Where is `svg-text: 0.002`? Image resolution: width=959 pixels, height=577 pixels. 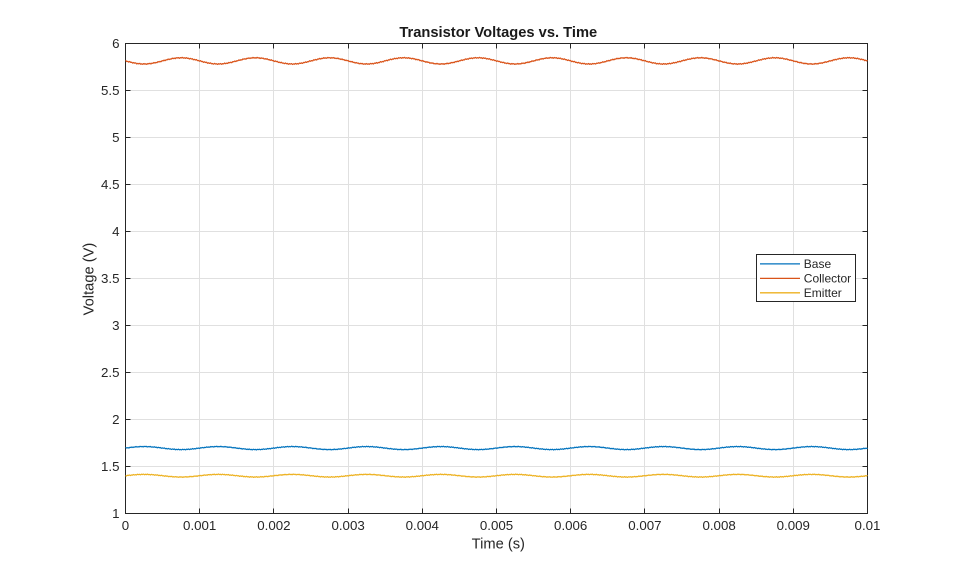 svg-text: 0.002 is located at coordinates (273, 525).